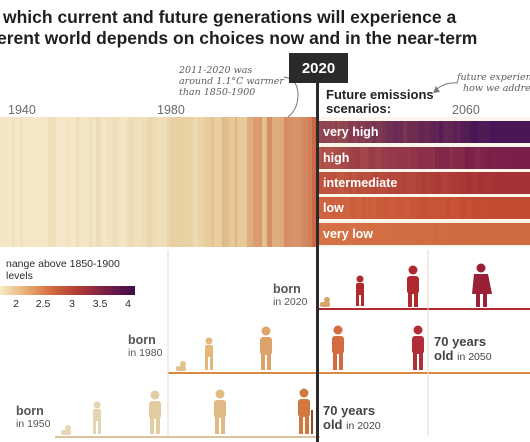 The height and width of the screenshot is (442, 530). Describe the element at coordinates (463, 349) in the screenshot. I see `age-label-2050: 70 years old in 2050` at that location.